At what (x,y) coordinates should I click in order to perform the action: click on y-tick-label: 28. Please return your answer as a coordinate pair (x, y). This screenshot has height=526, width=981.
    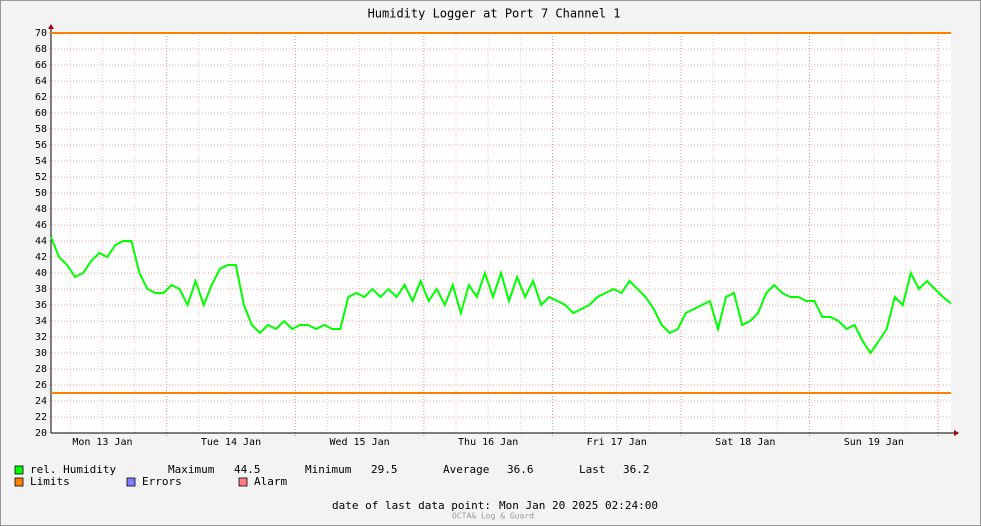
    Looking at the image, I should click on (41, 369).